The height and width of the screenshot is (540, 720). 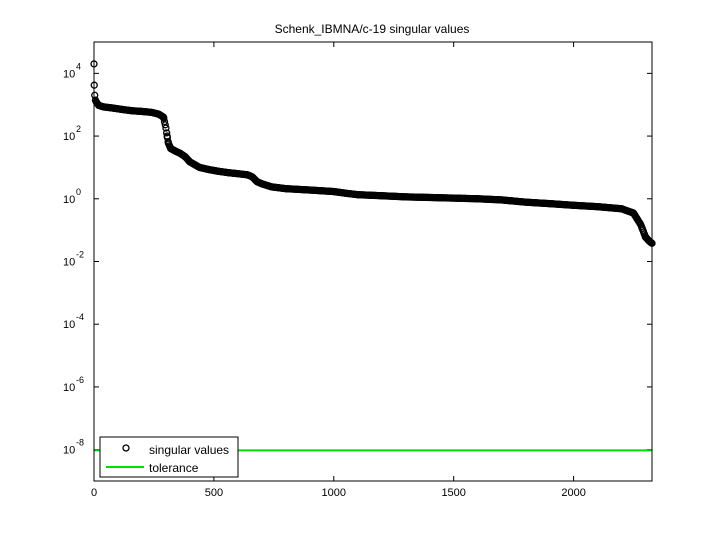 What do you see at coordinates (174, 468) in the screenshot?
I see `legend-label-tolerance: tolerance` at bounding box center [174, 468].